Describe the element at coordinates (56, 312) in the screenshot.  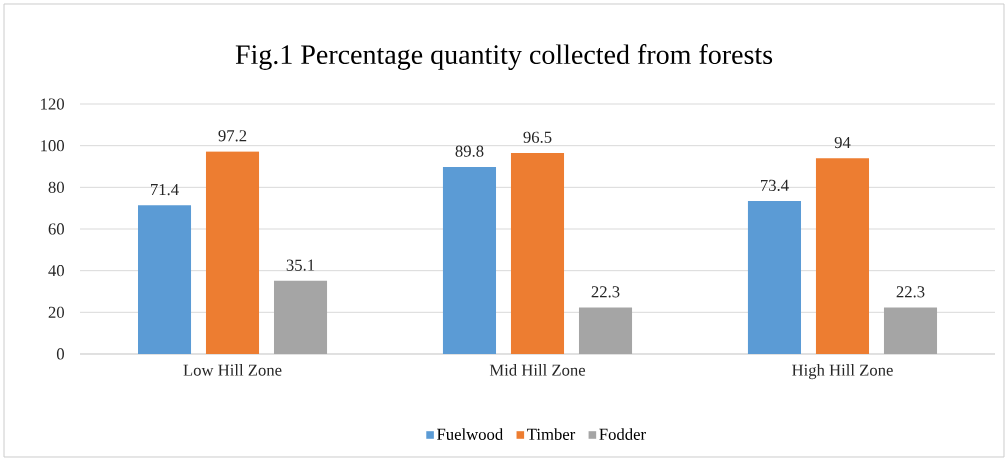
I see `y-tick-label: 20` at that location.